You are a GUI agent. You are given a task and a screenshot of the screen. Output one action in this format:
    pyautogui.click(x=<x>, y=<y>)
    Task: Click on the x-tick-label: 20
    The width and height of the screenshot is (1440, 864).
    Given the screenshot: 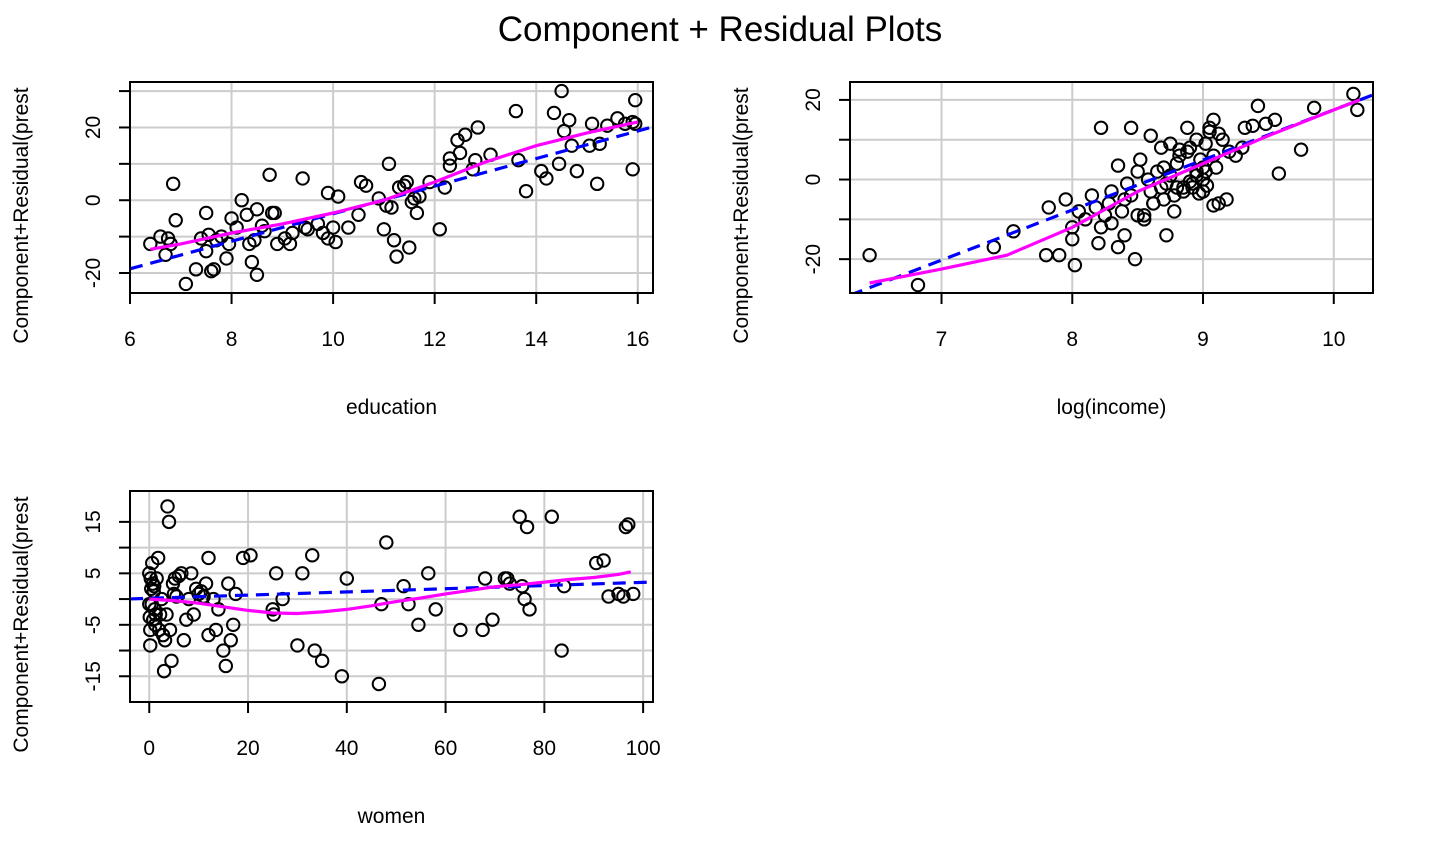 What is the action you would take?
    pyautogui.click(x=247, y=748)
    